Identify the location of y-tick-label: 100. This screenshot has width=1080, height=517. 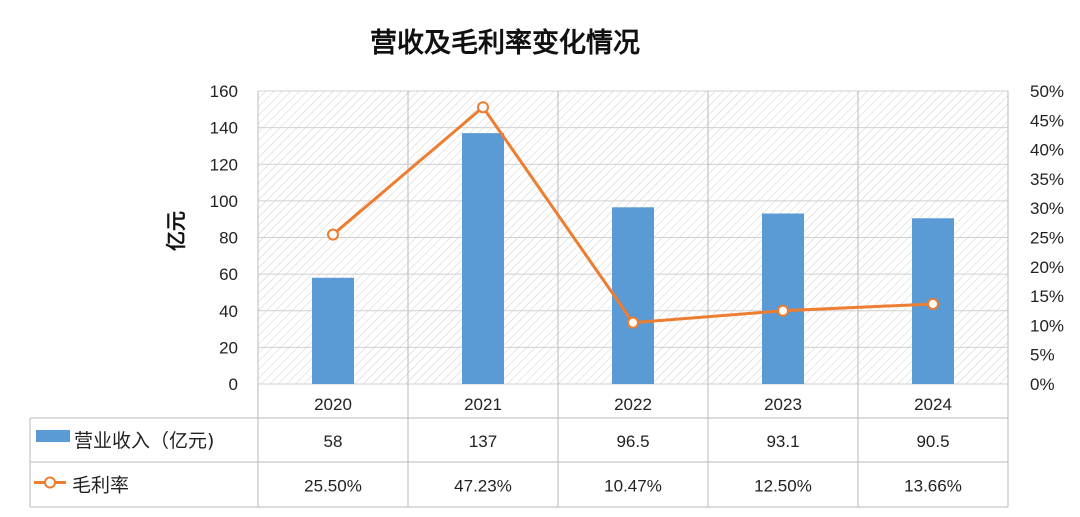
(224, 201).